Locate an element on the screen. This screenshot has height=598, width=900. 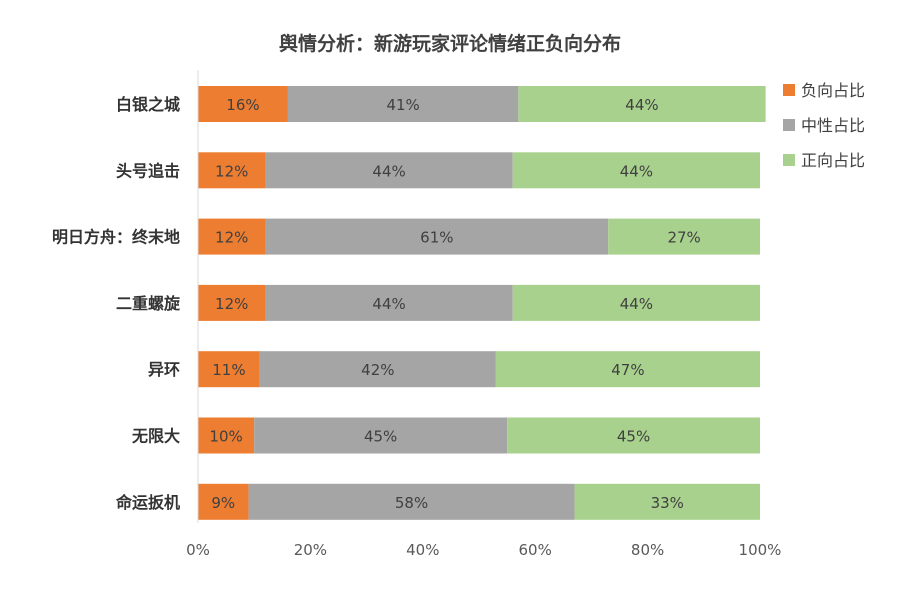
data-label: 11% is located at coordinates (228, 370).